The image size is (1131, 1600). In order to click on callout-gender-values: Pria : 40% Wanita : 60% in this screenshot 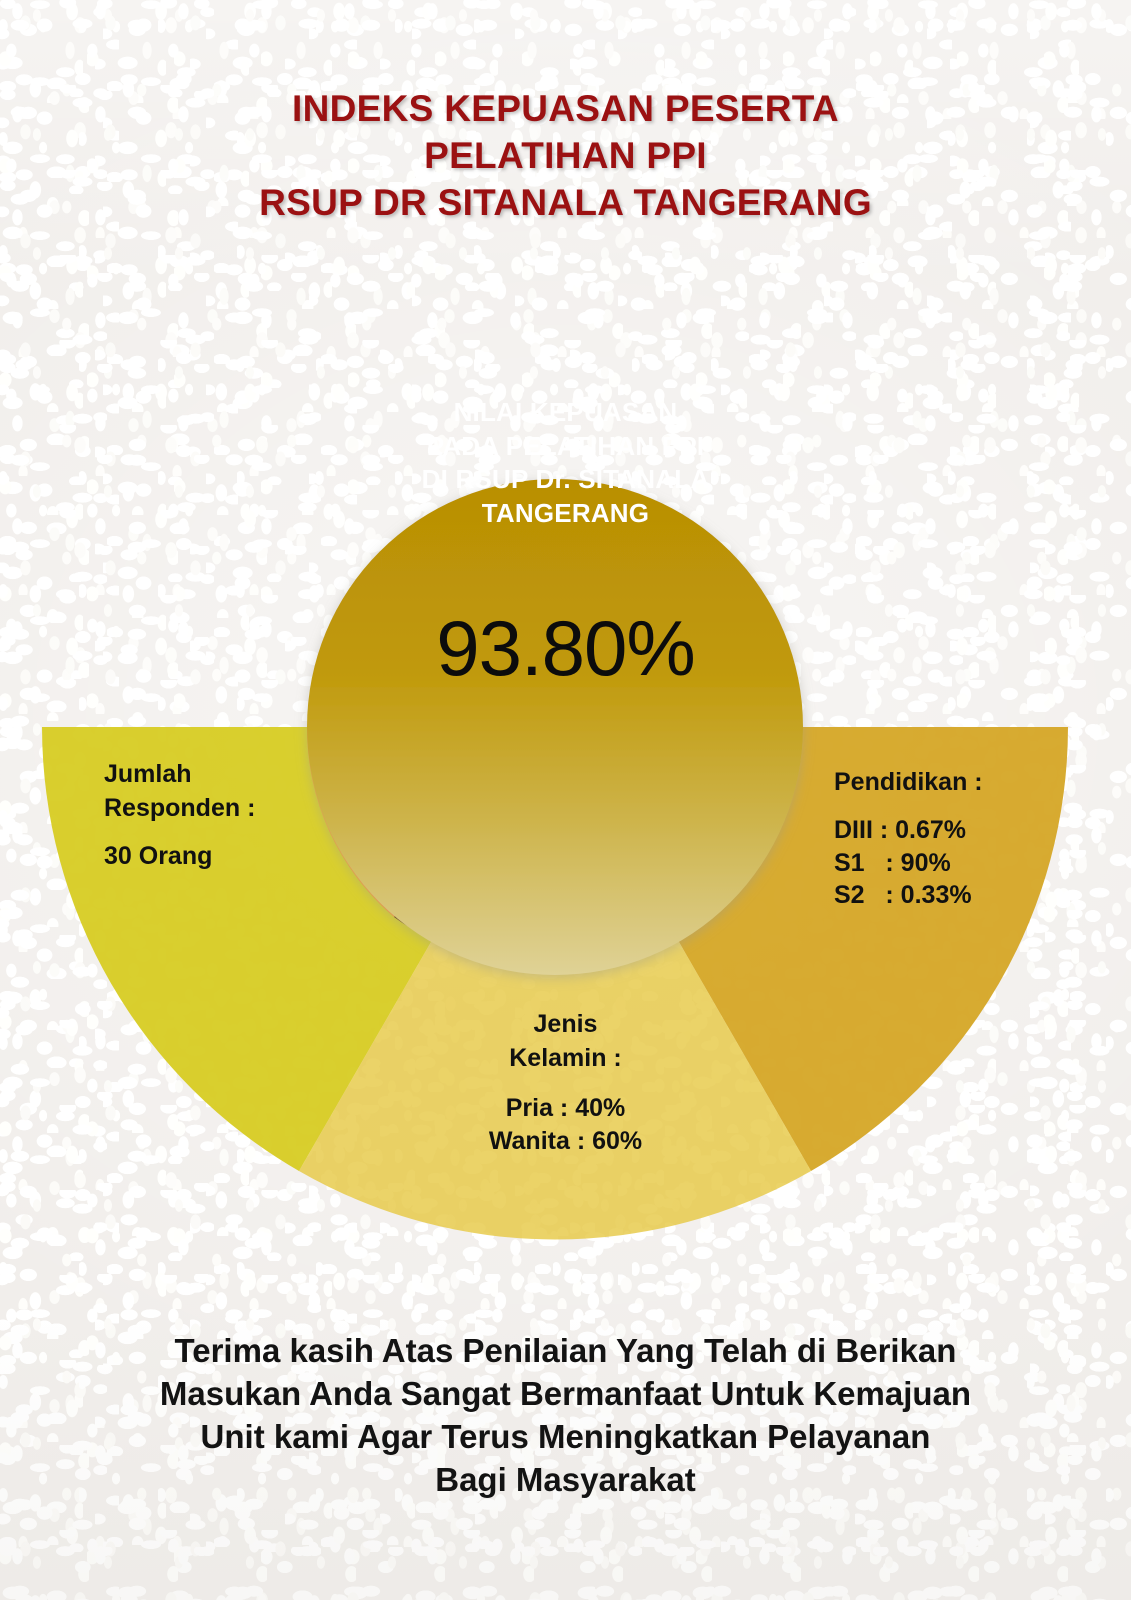, I will do `click(565, 1124)`.